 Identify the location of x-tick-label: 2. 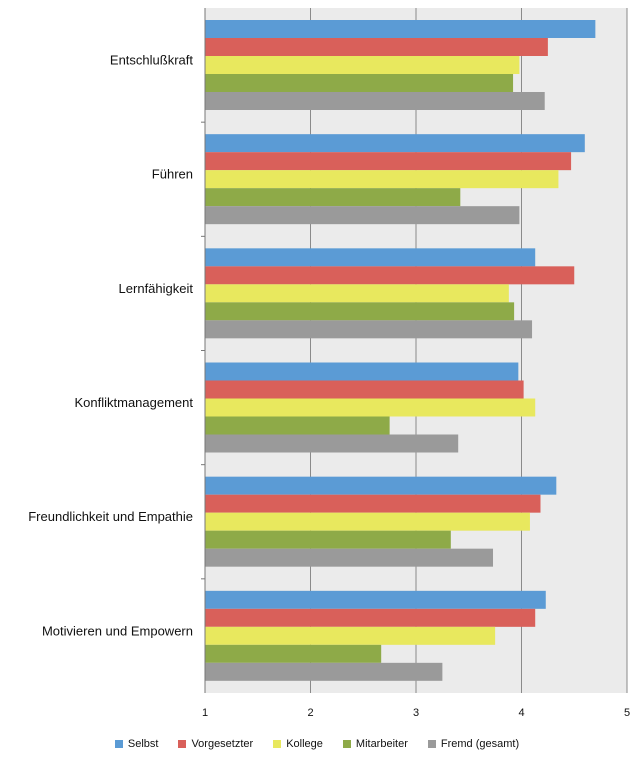
(310, 713).